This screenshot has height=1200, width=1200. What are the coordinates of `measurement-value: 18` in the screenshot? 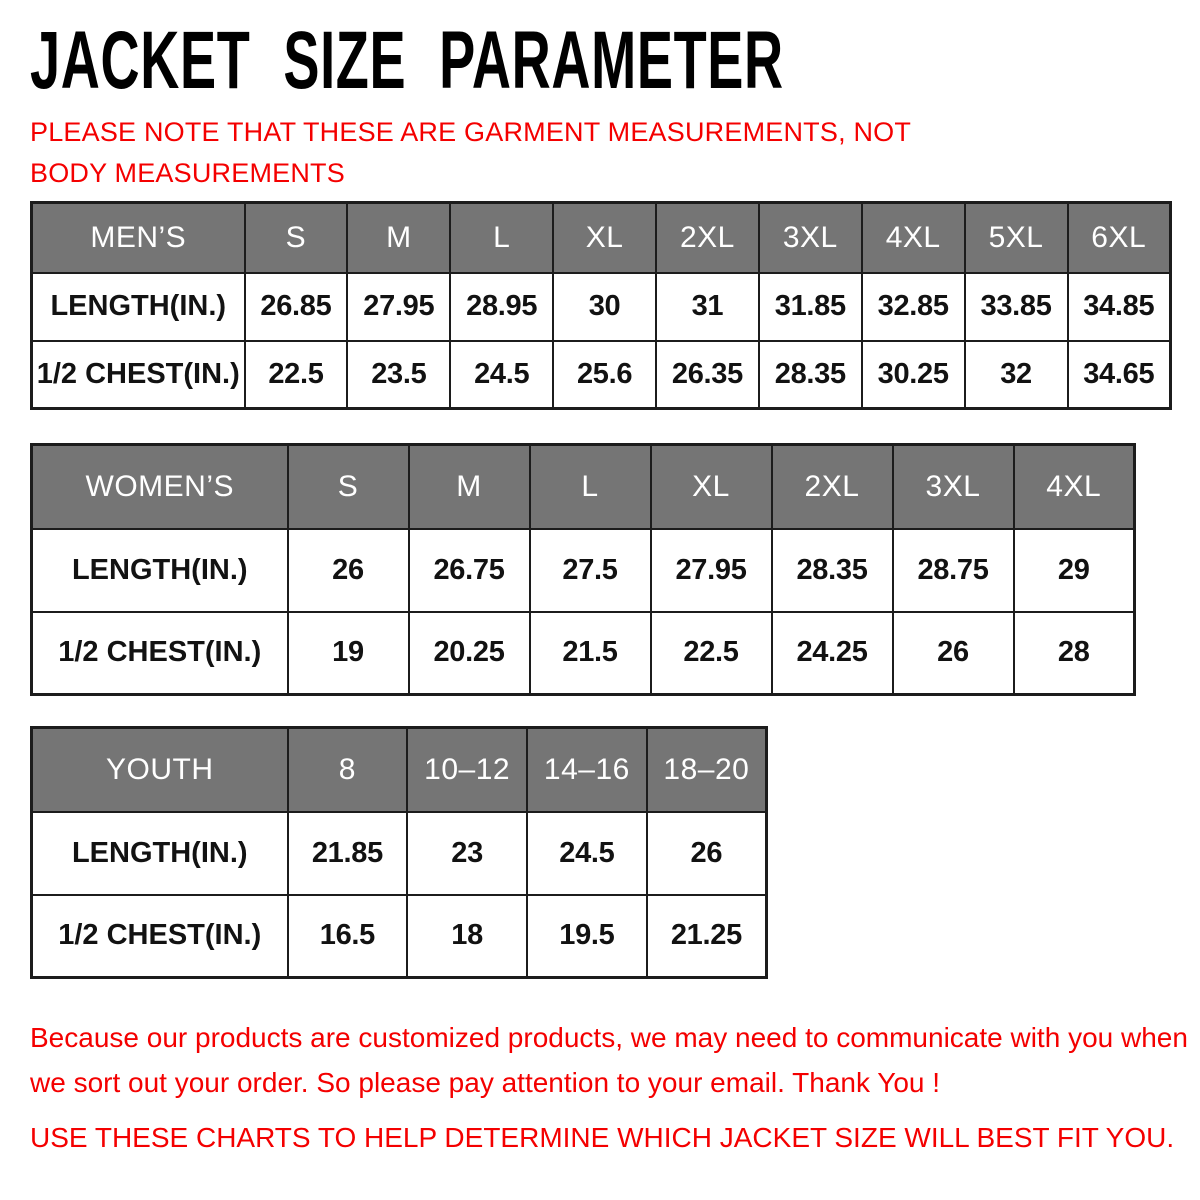 It's located at (467, 936).